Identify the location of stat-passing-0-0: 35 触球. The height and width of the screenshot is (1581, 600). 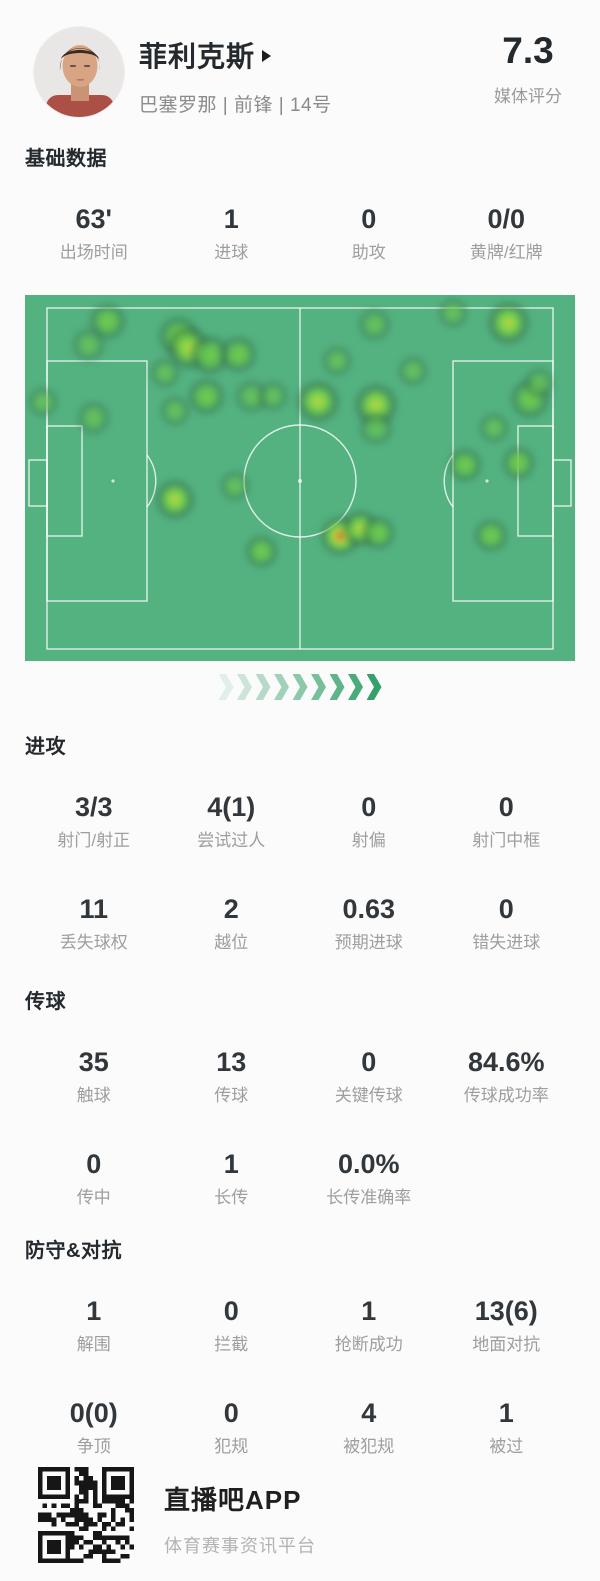
(94, 1077).